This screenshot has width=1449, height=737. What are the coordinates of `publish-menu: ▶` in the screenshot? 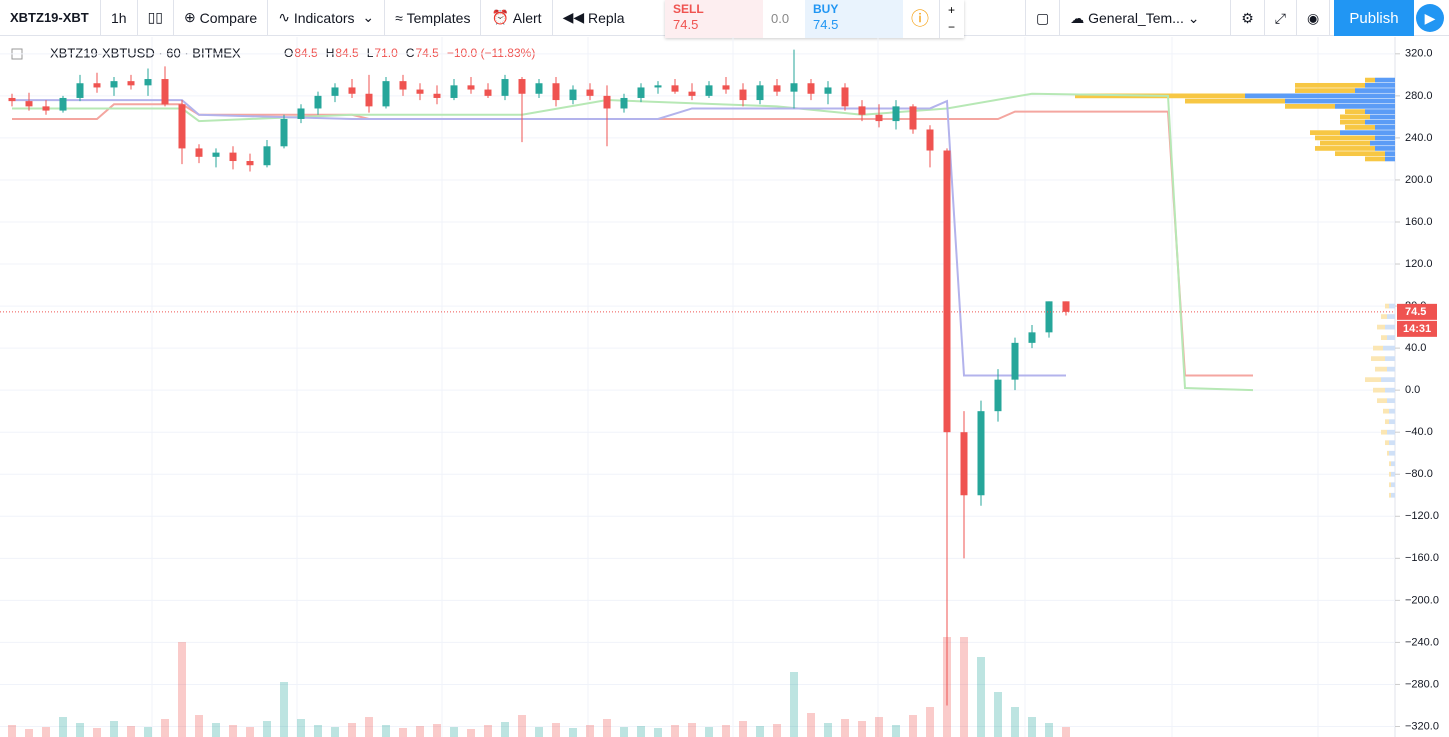 It's located at (1430, 18).